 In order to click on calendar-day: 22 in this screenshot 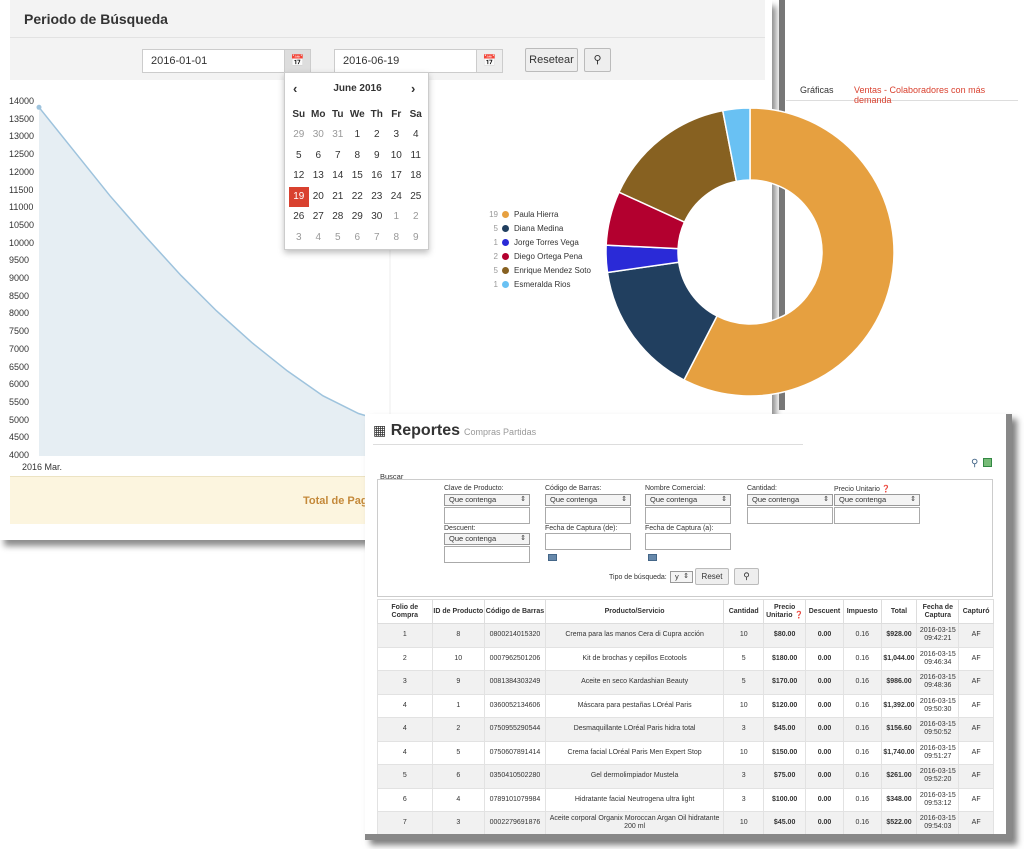, I will do `click(357, 196)`.